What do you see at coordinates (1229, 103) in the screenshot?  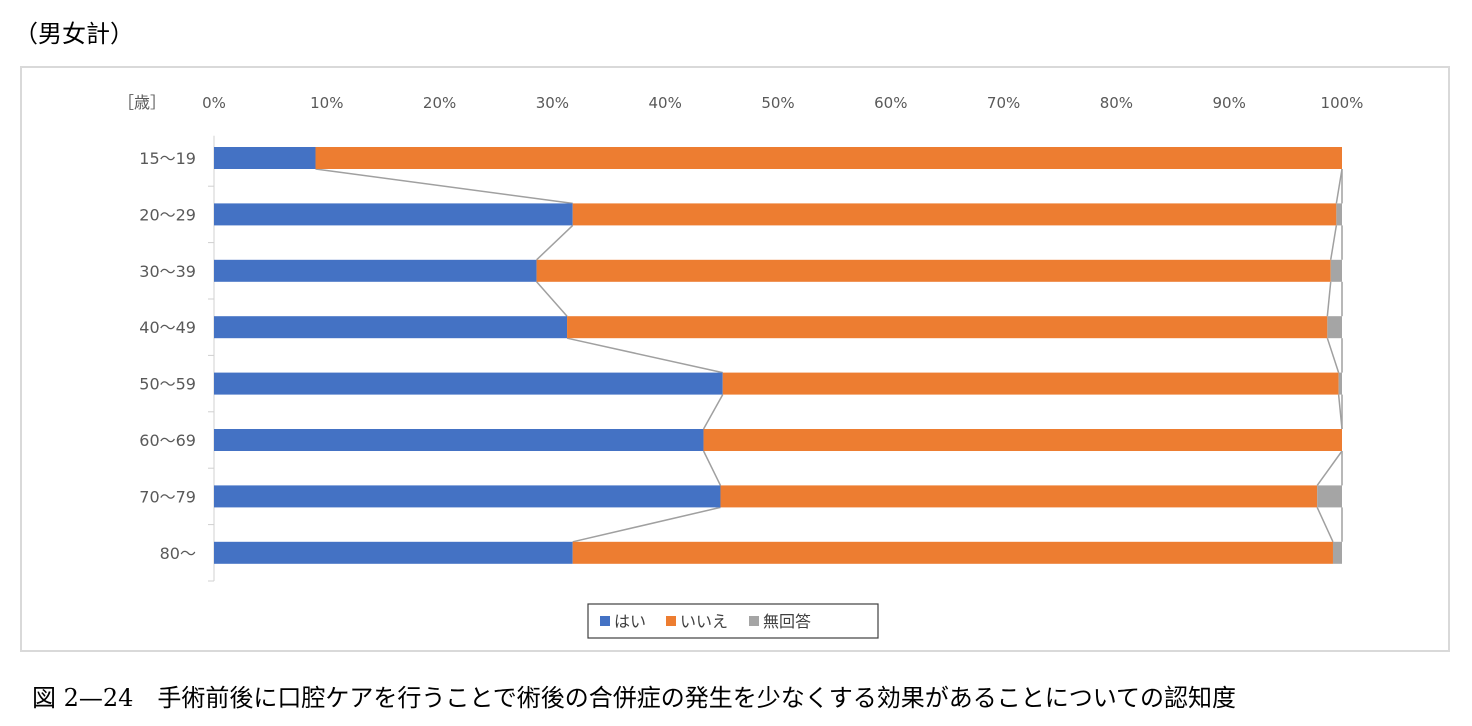 I see `x-tick-label: 90%` at bounding box center [1229, 103].